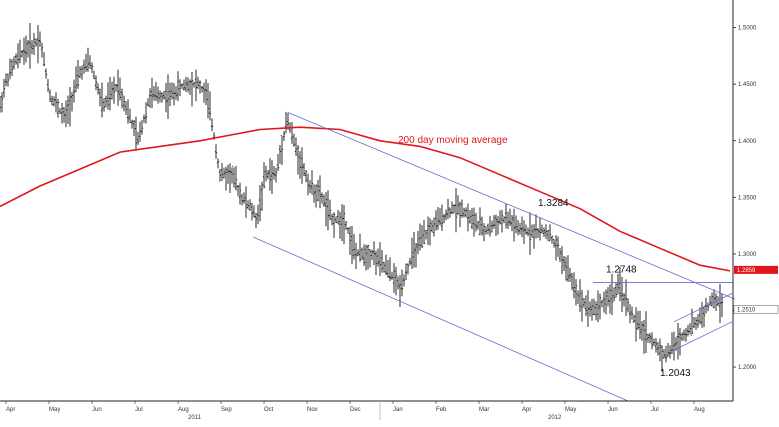  Describe the element at coordinates (756, 269) in the screenshot. I see `ma-value-tag` at that location.